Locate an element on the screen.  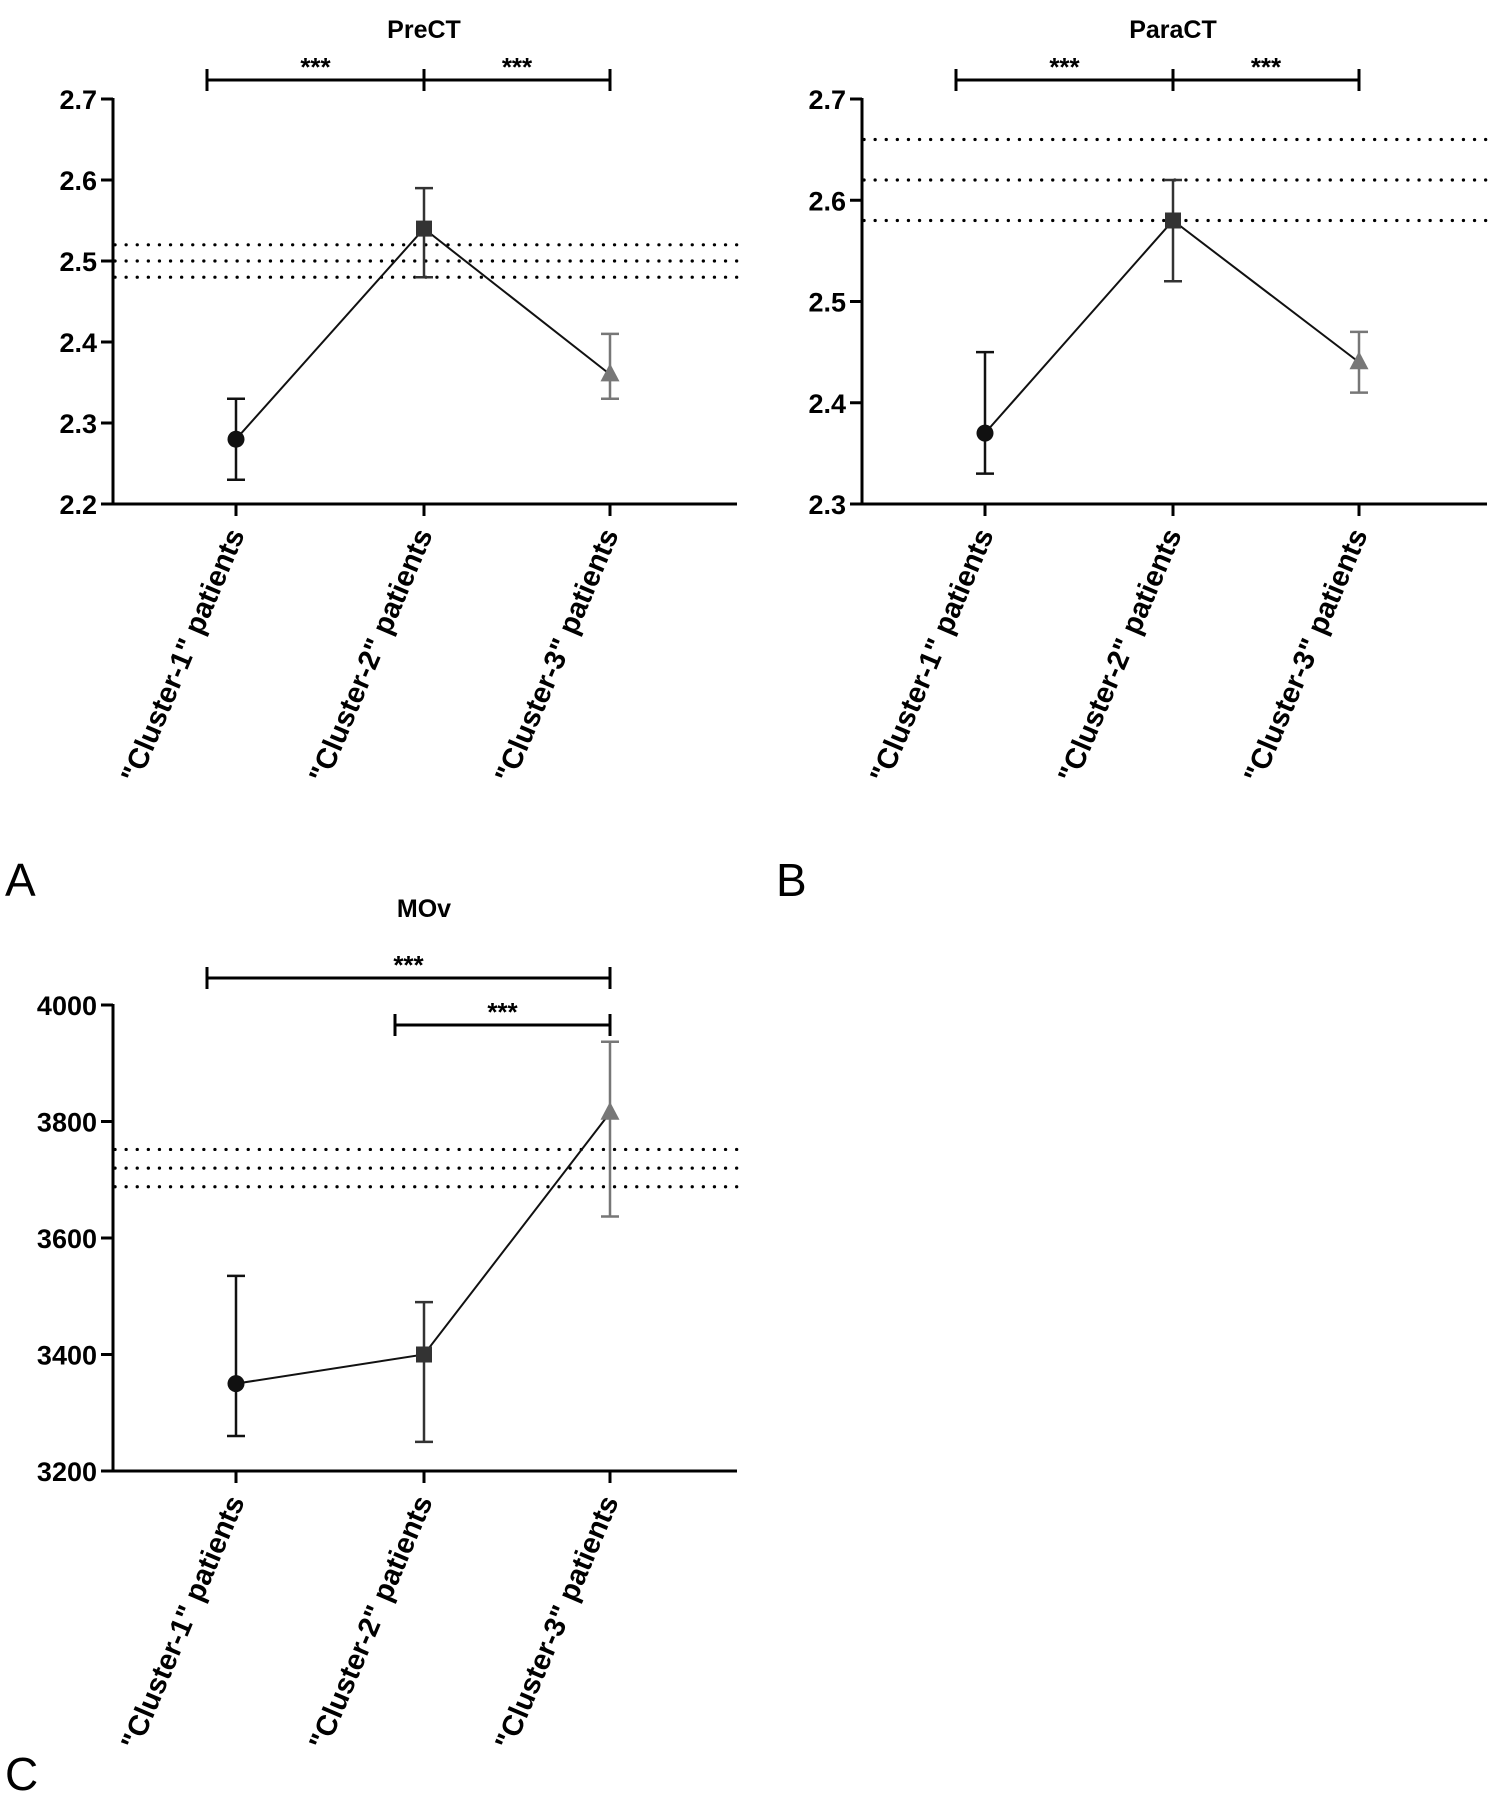
y-tick-label: 3400 is located at coordinates (67, 1356).